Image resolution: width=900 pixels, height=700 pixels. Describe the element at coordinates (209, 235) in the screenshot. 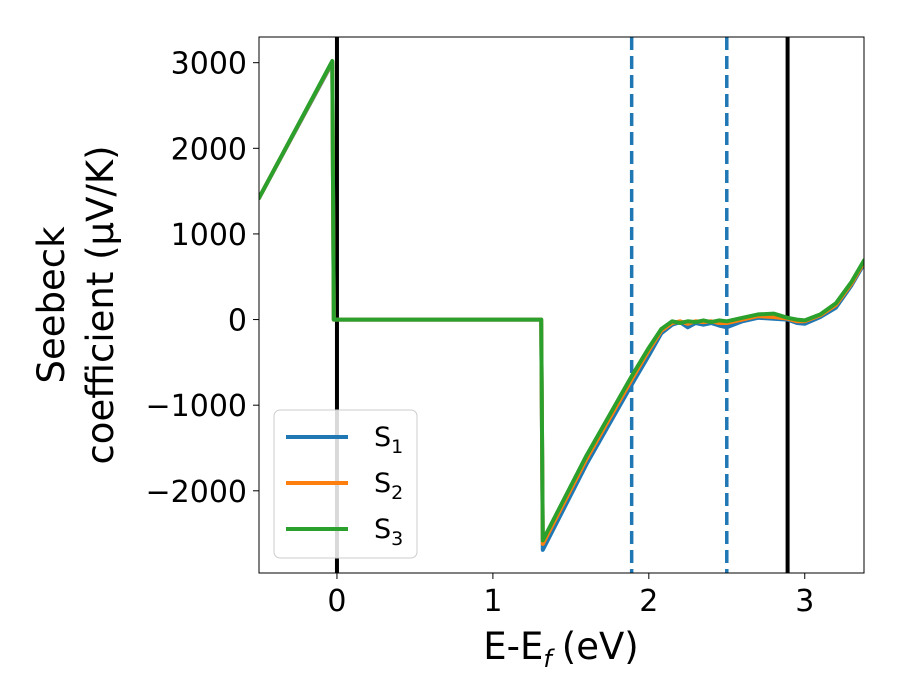

I see `y-tick-label: 1000` at that location.